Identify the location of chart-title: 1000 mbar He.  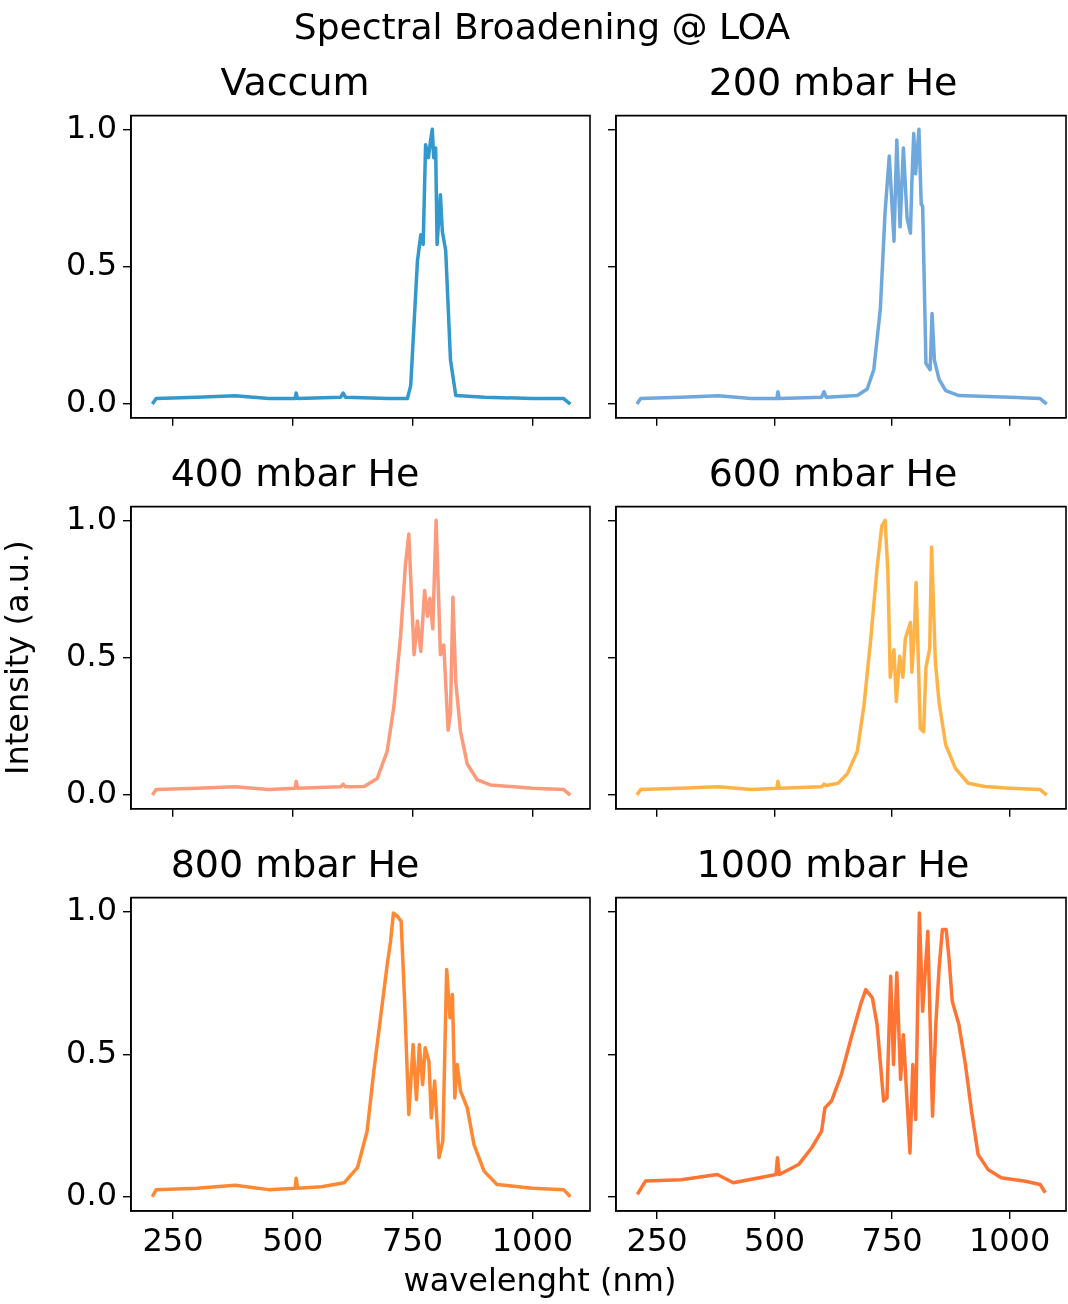
(833, 863).